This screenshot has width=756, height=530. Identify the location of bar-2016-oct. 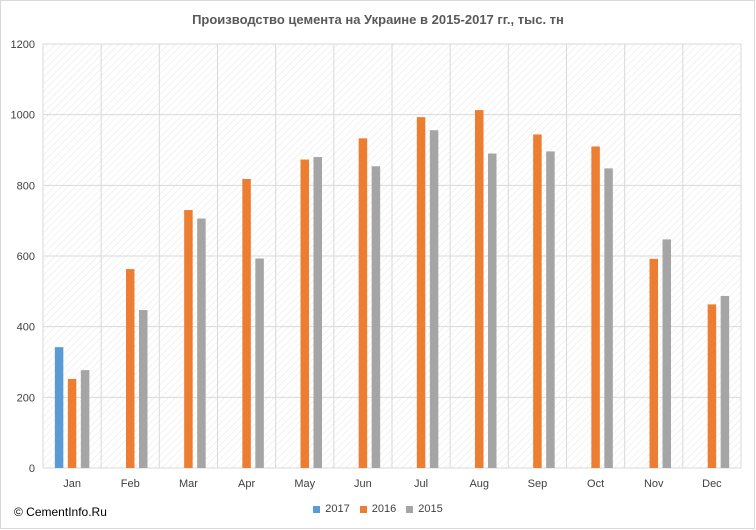
(595, 307).